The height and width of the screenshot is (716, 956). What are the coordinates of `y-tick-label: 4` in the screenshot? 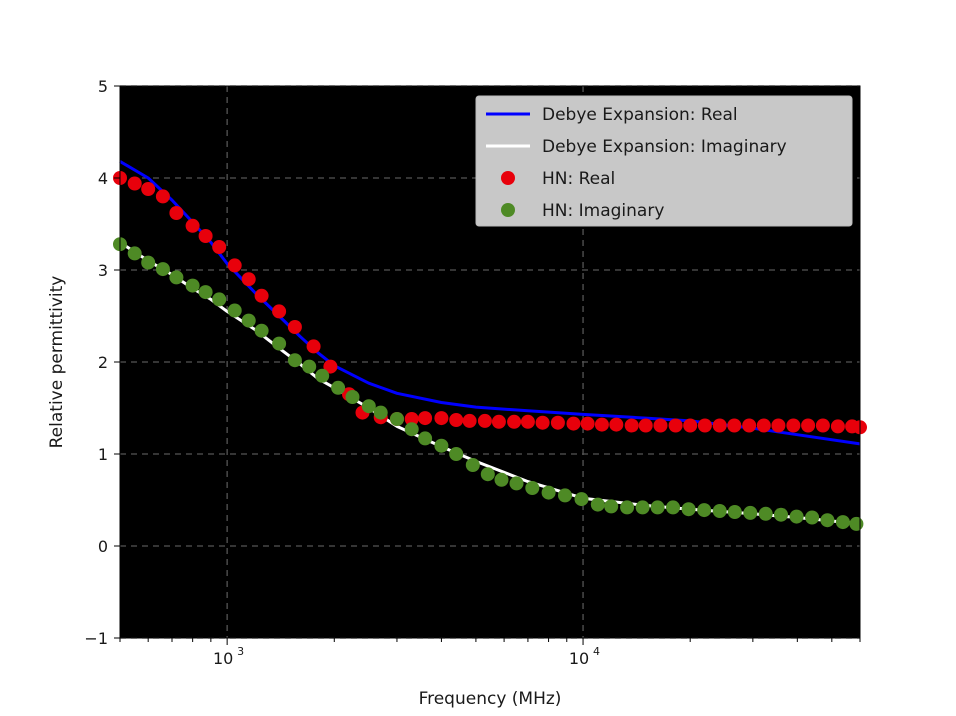 It's located at (103, 178).